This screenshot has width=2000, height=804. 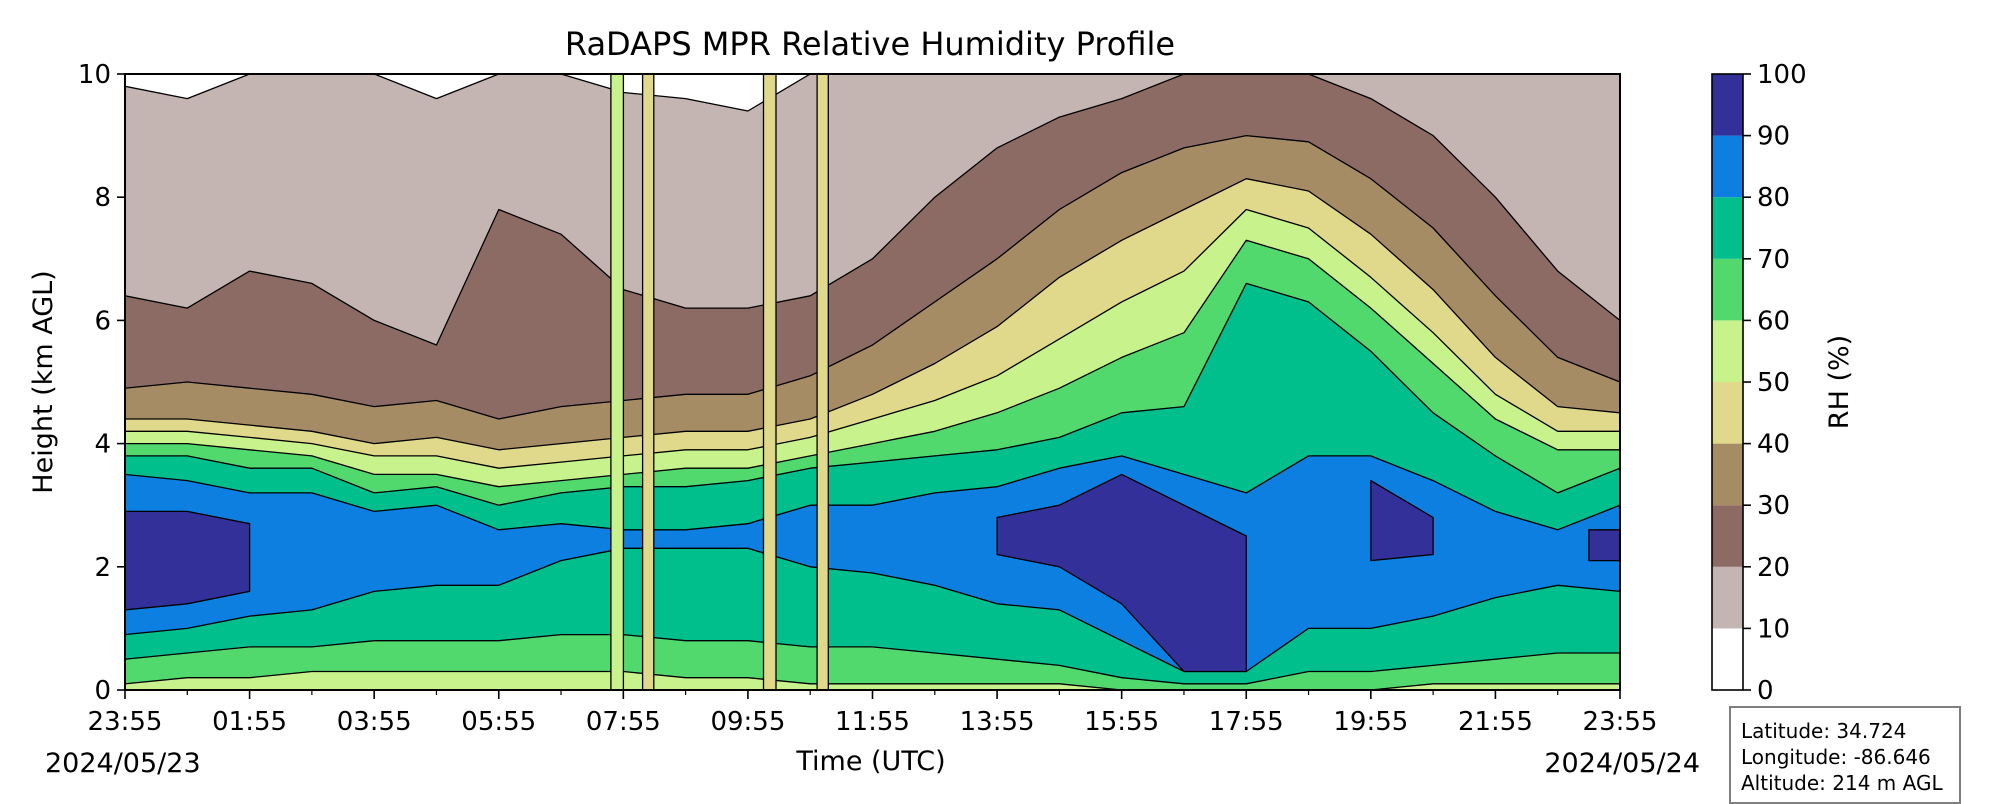 I want to click on colorbar-tick-label-80: 80, so click(x=1773, y=198).